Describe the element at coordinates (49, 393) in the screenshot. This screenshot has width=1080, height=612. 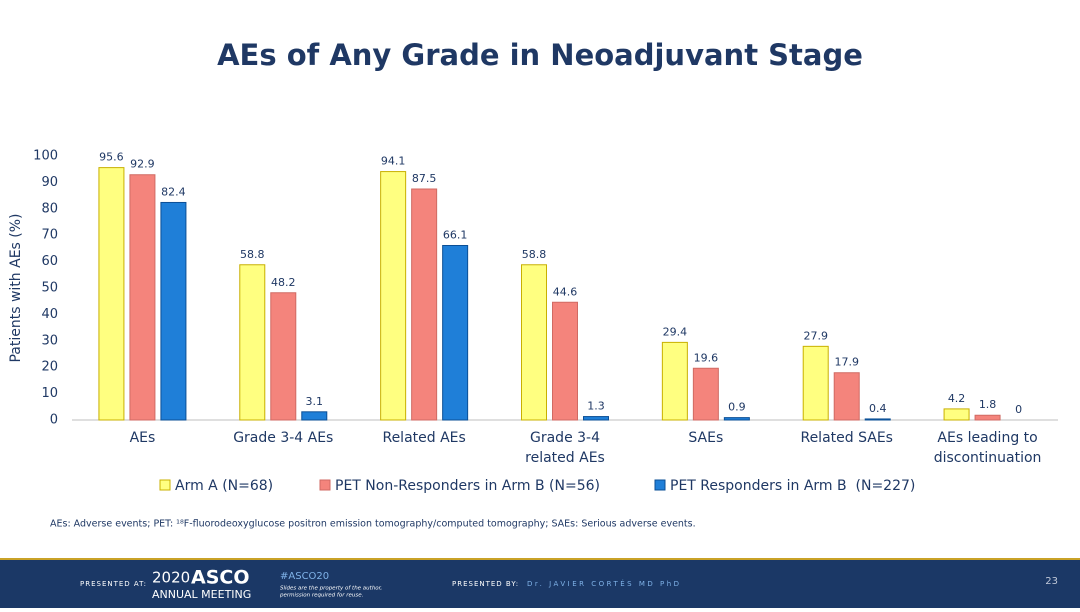
I see `y-tick-label: 10` at that location.